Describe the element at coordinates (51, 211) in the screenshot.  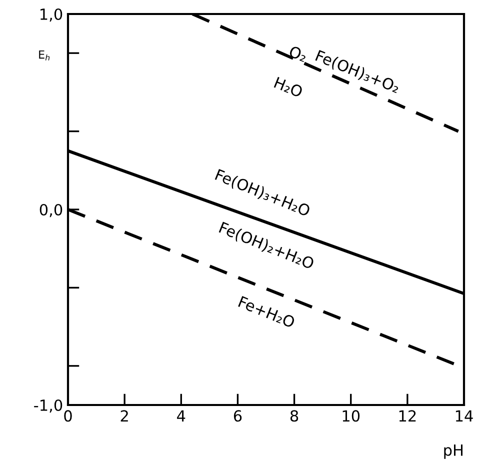
I see `y-tick-label: 0,0` at that location.